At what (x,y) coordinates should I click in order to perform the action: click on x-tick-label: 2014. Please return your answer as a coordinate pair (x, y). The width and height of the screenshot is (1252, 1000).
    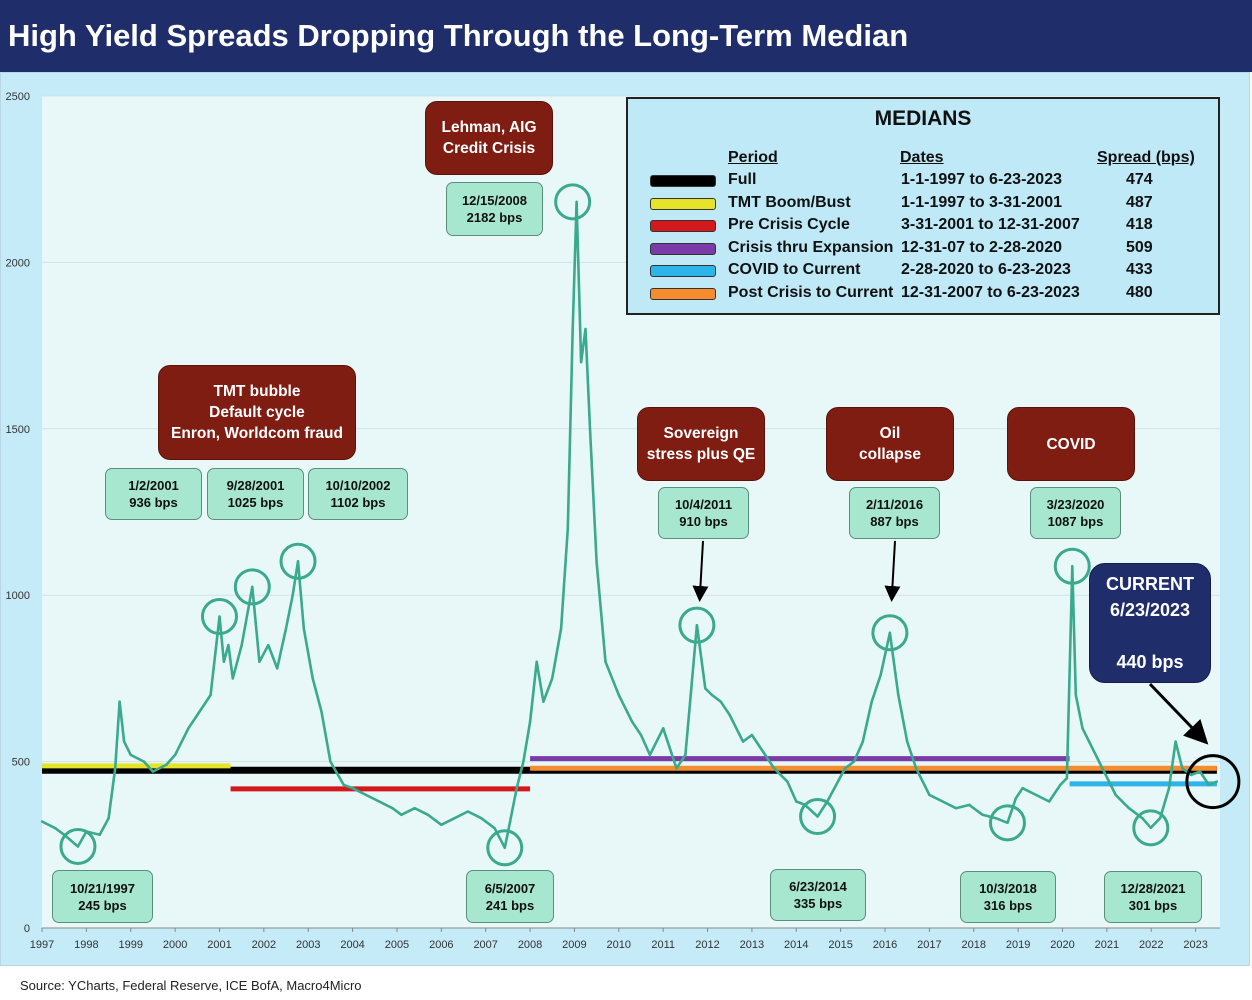
    Looking at the image, I should click on (796, 945).